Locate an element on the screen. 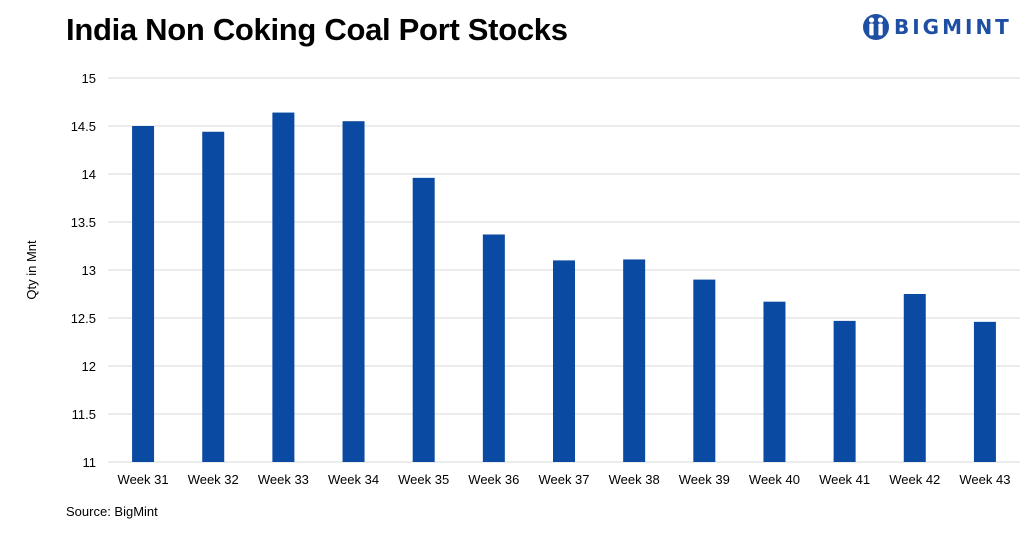 This screenshot has height=538, width=1033. x-tick-label: Week 40 is located at coordinates (774, 479).